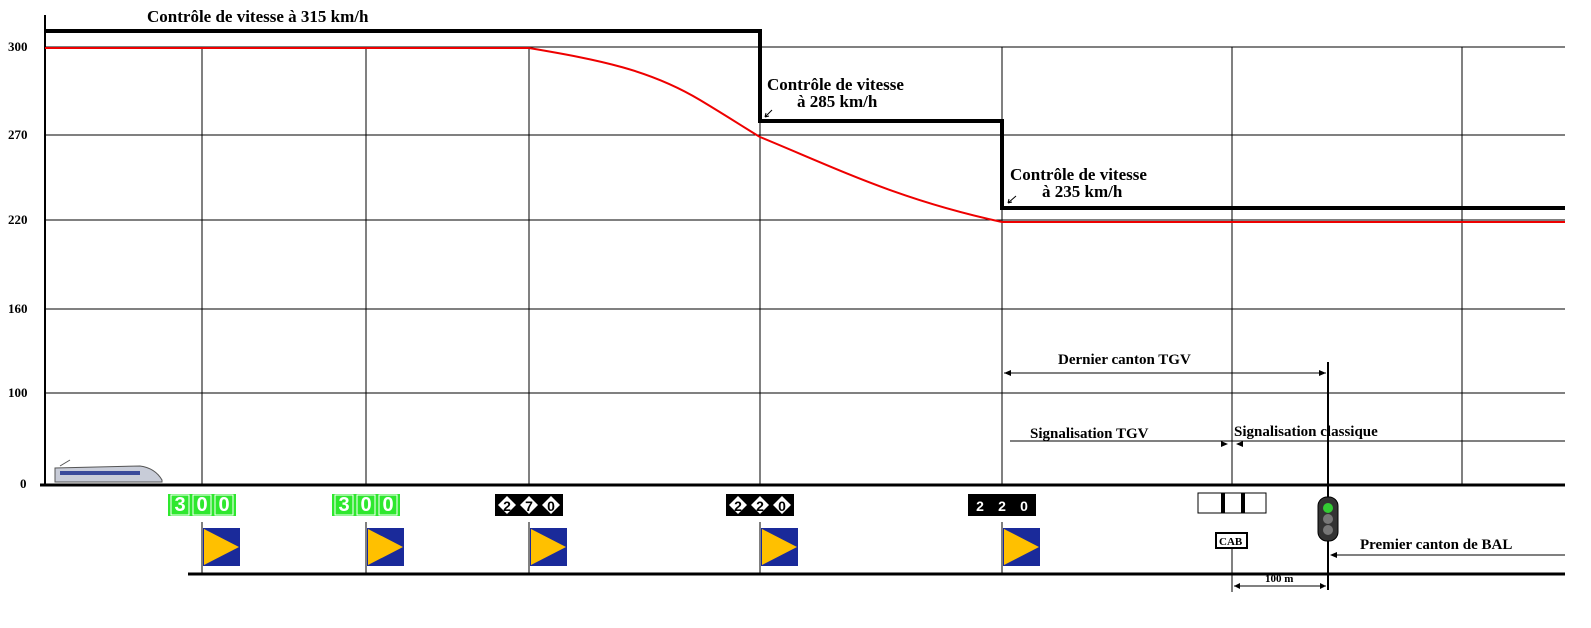 This screenshot has width=1591, height=628. Describe the element at coordinates (1231, 542) in the screenshot. I see `cab-label: CAB` at that location.